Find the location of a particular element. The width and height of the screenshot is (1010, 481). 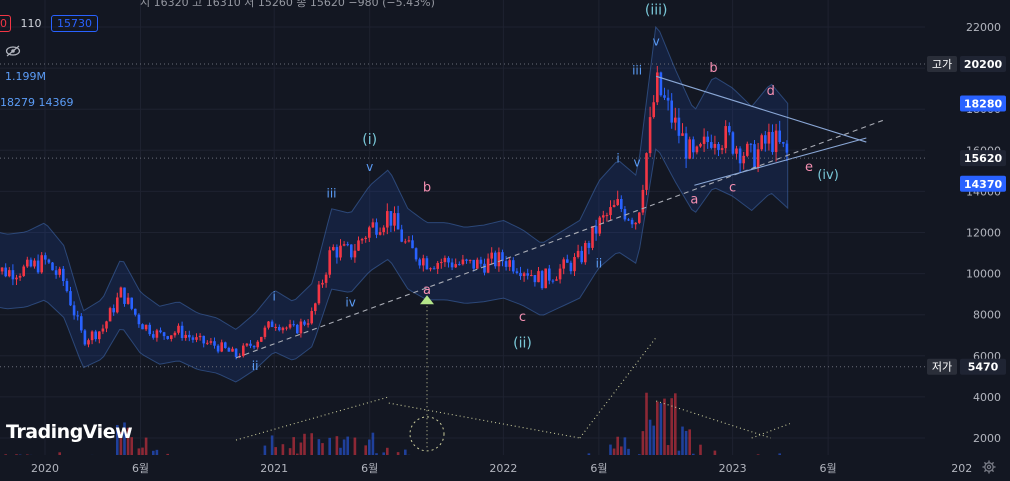

x-tick-label: 2022 is located at coordinates (503, 468).